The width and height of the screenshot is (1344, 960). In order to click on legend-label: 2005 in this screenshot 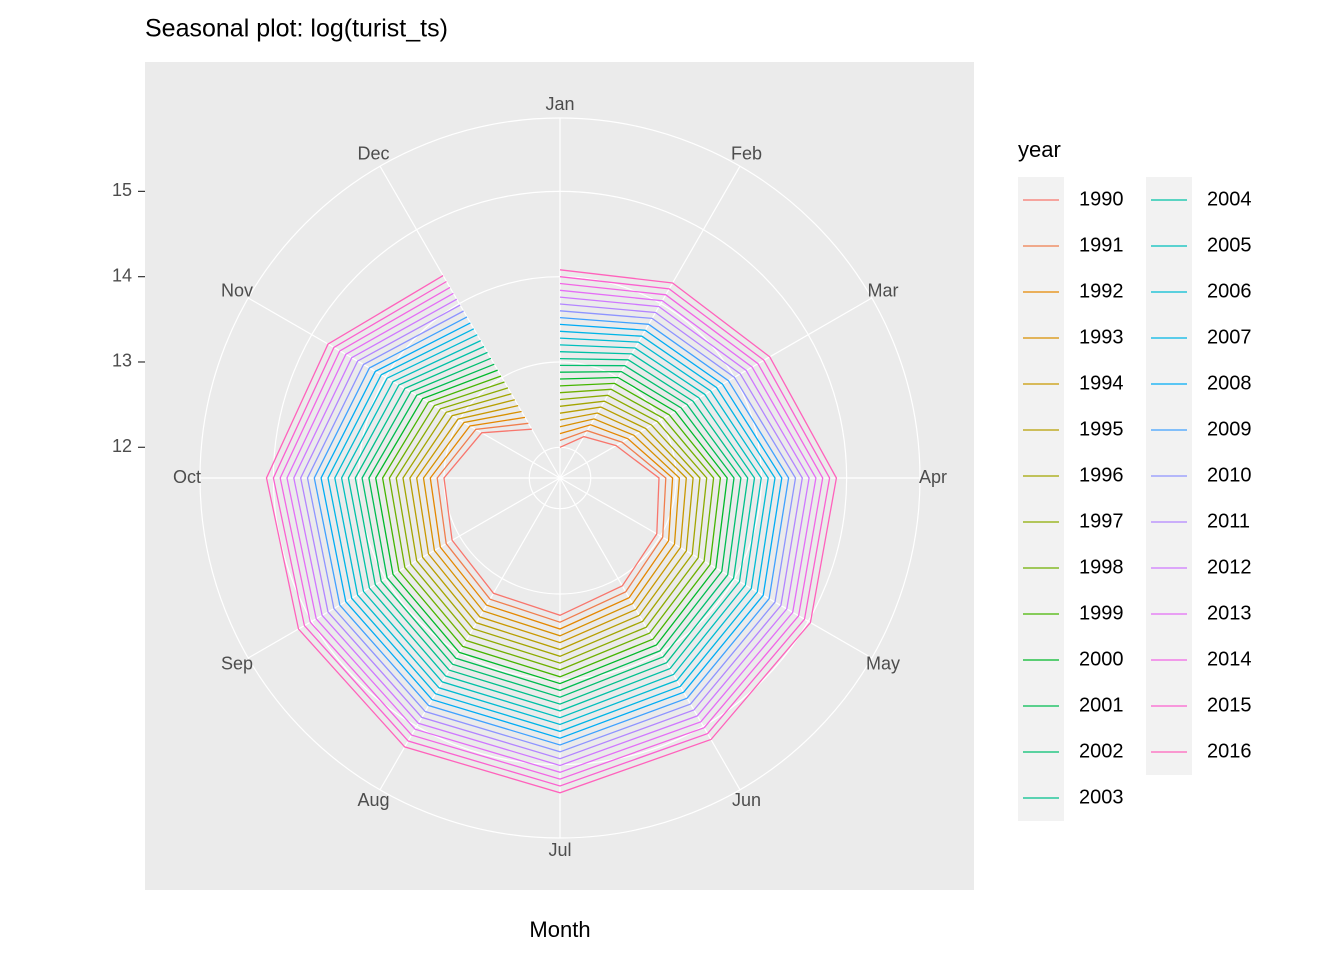, I will do `click(1229, 245)`.